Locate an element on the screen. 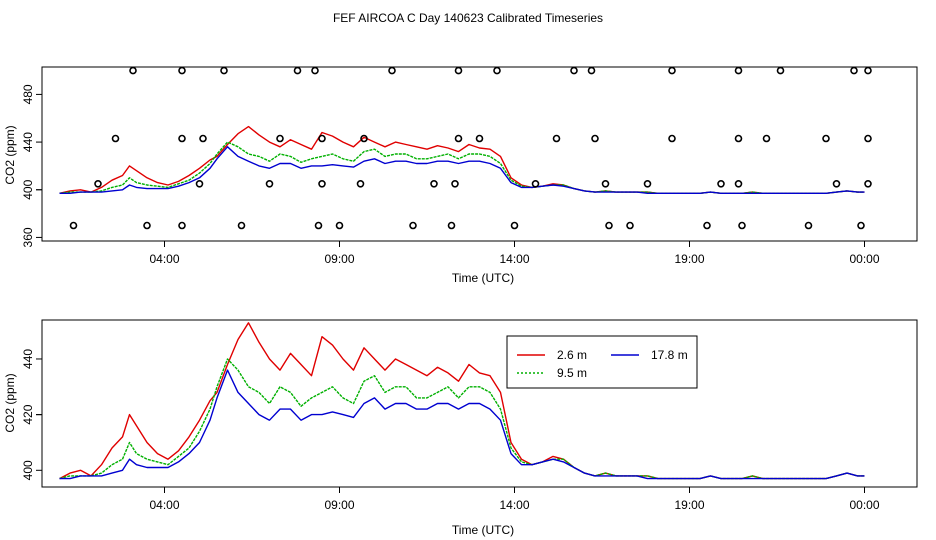 The image size is (936, 540). legend-box is located at coordinates (602, 362).